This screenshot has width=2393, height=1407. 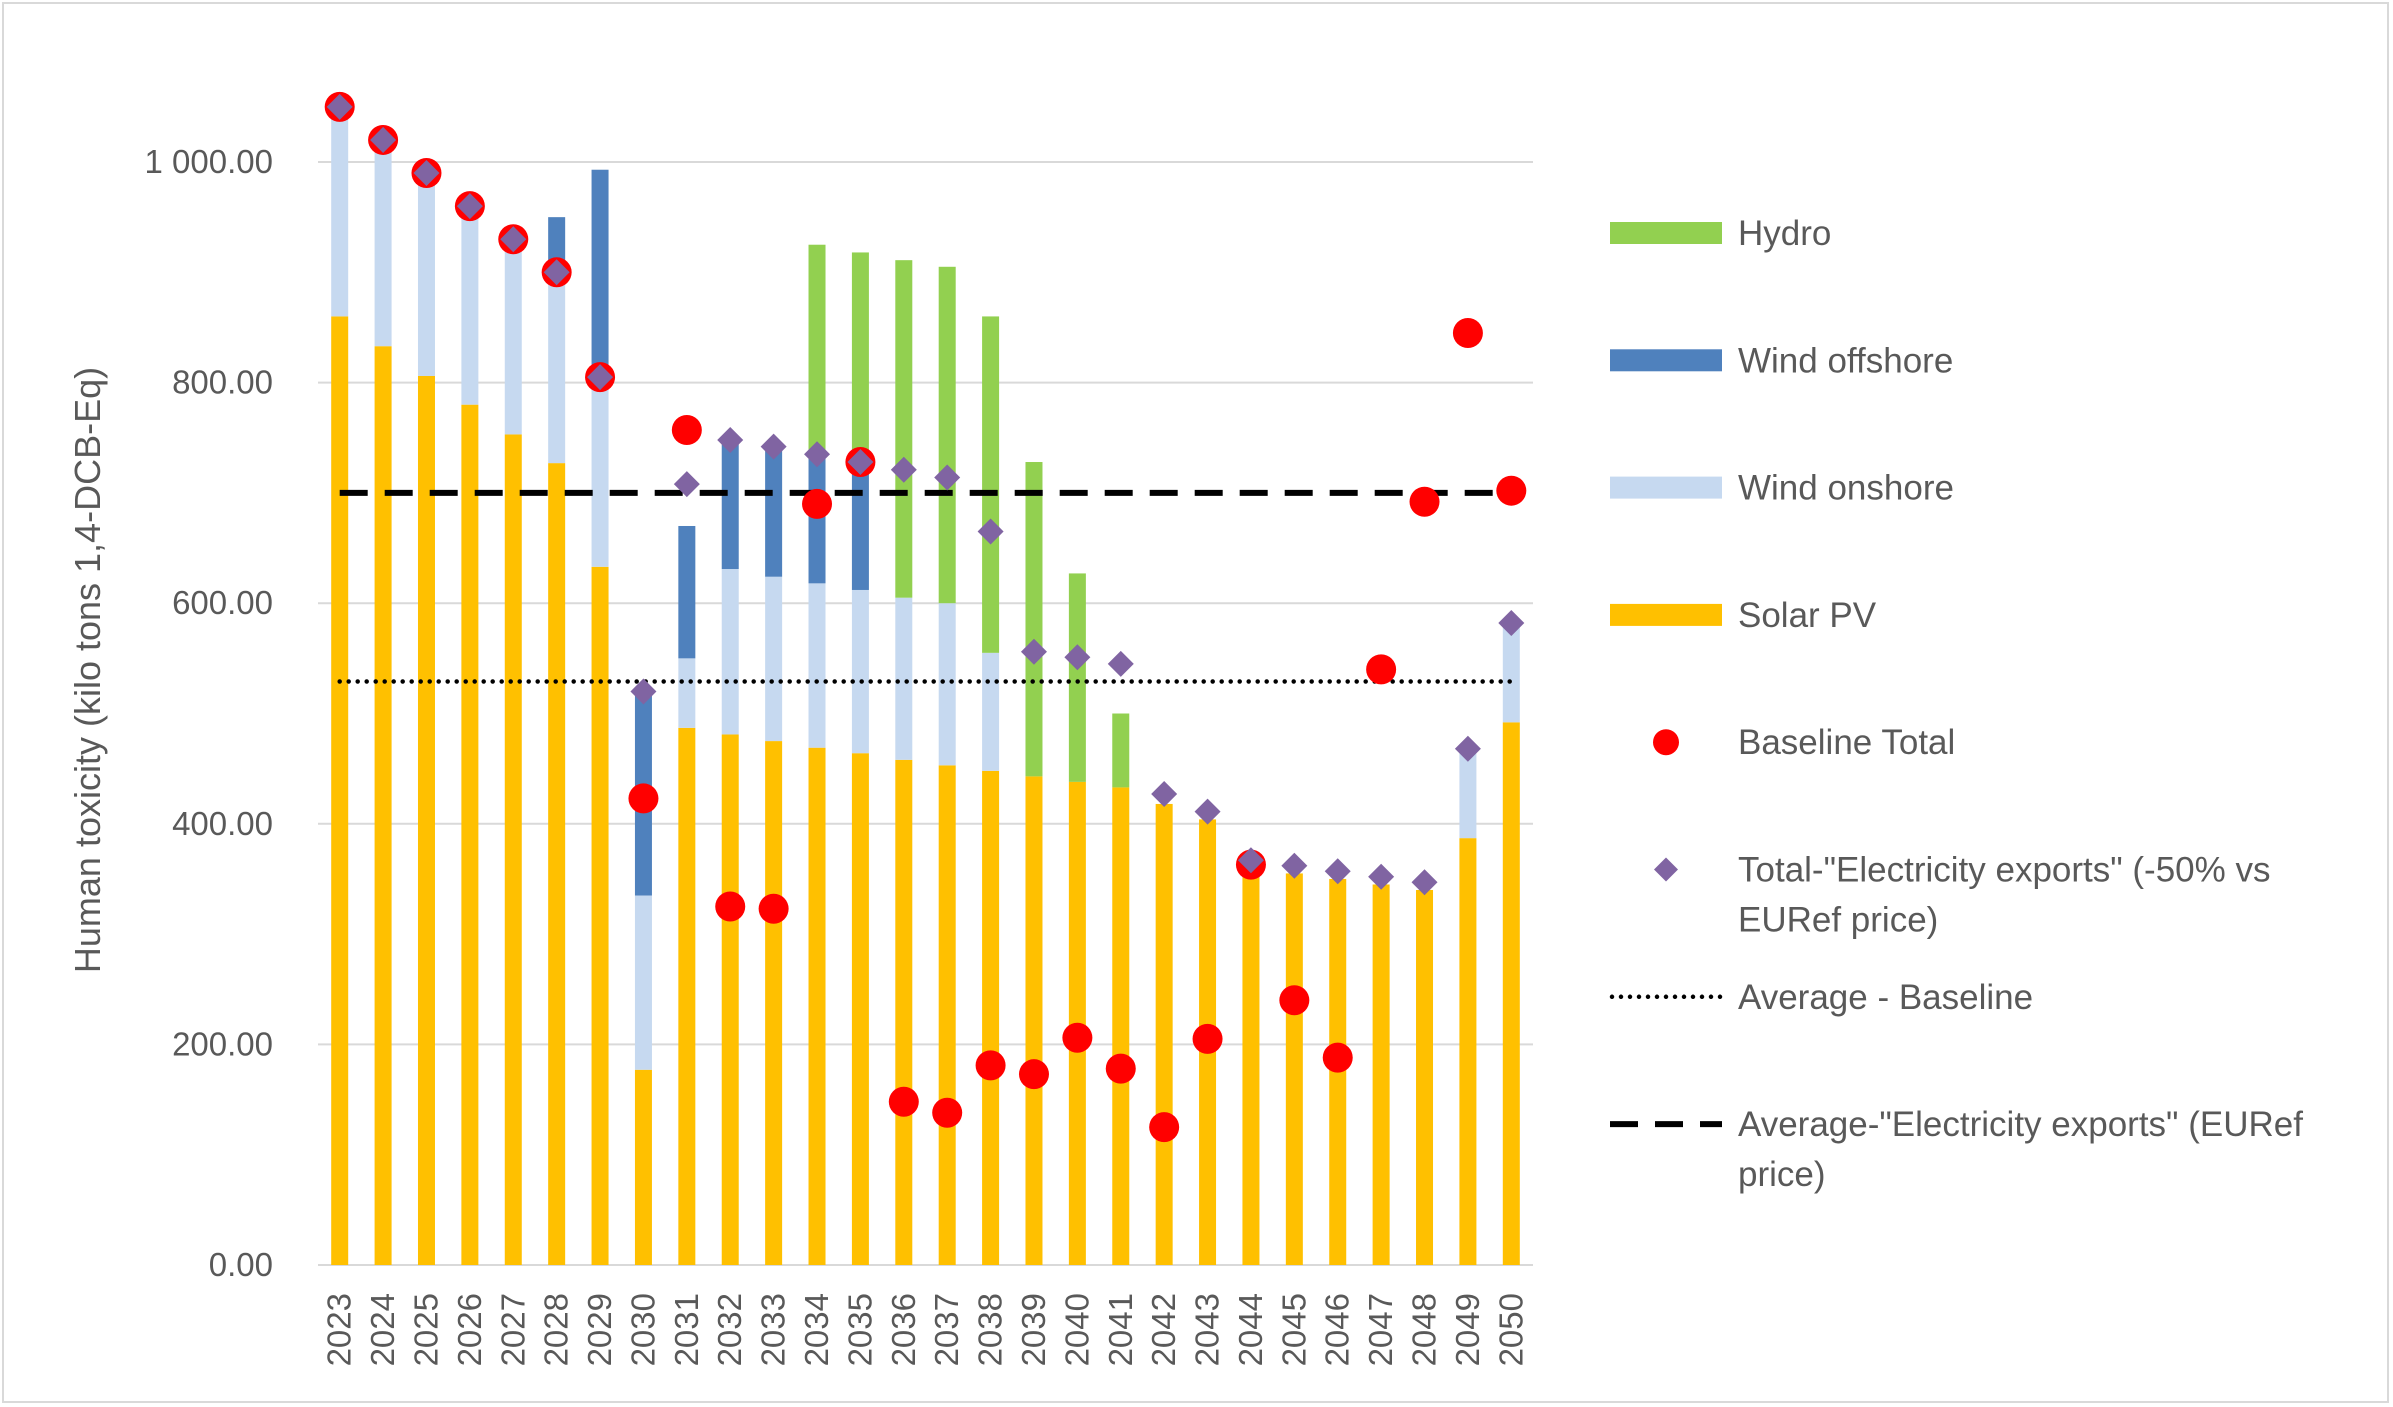 I want to click on x-tick-label: 2049, so click(x=1467, y=1329).